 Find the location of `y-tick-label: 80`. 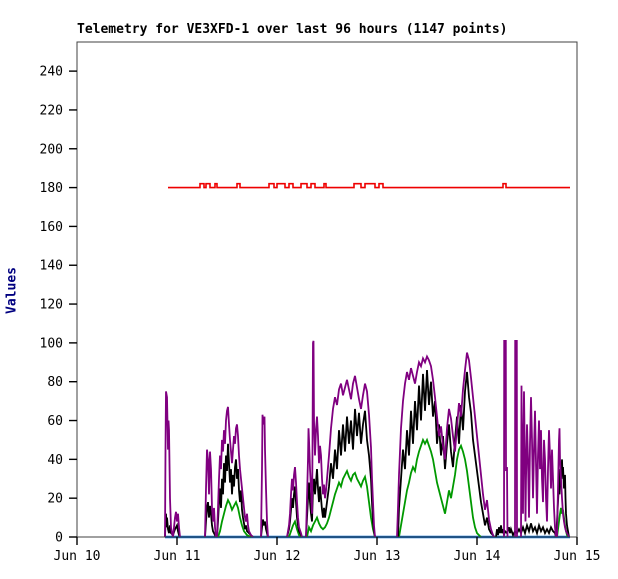

y-tick-label: 80 is located at coordinates (55, 382).